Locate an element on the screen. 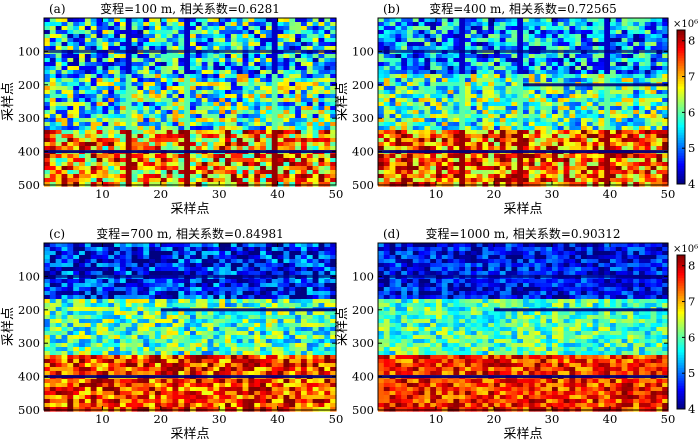 Image resolution: width=700 pixels, height=447 pixels. y-tick-label: 300 is located at coordinates (363, 118).